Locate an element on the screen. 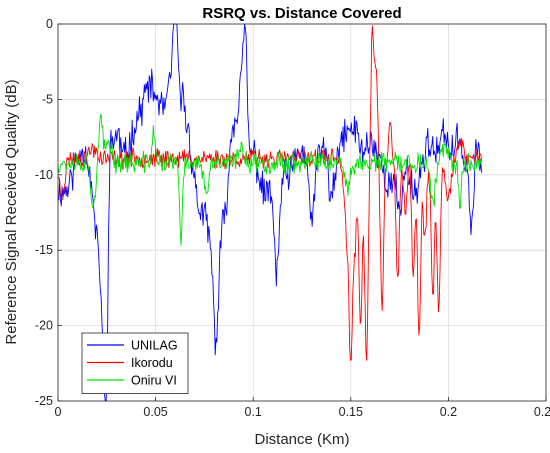 This screenshot has height=453, width=550. x-tick-label: 0.05 is located at coordinates (155, 412).